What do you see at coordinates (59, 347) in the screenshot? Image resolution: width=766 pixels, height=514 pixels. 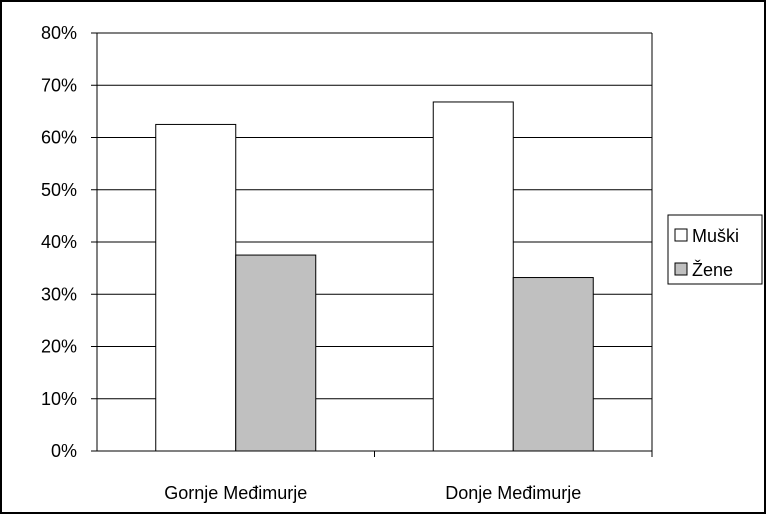 I see `y-tick-label: 20%` at bounding box center [59, 347].